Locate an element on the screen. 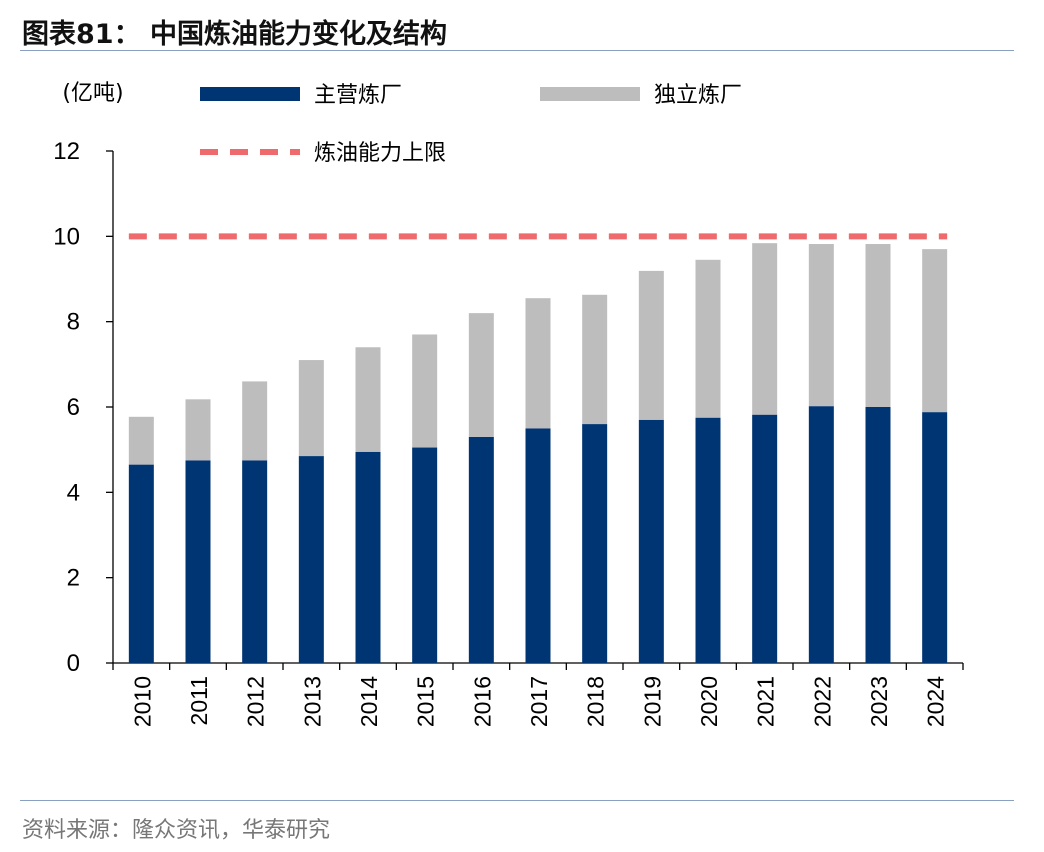 Image resolution: width=1044 pixels, height=852 pixels. legend-main-refinery: 主营炼厂 is located at coordinates (301, 95).